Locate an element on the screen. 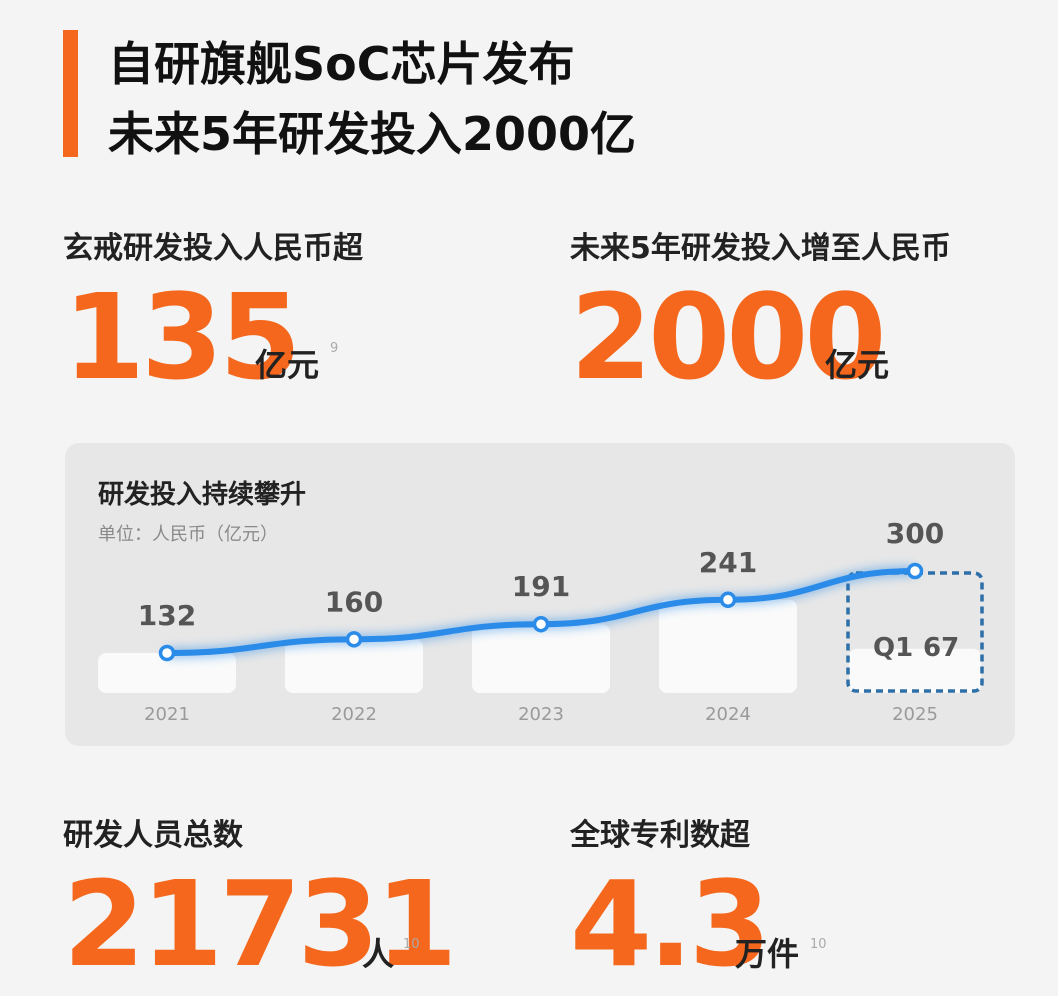 Image resolution: width=1058 pixels, height=996 pixels. annotation-value: 67 is located at coordinates (941, 648).